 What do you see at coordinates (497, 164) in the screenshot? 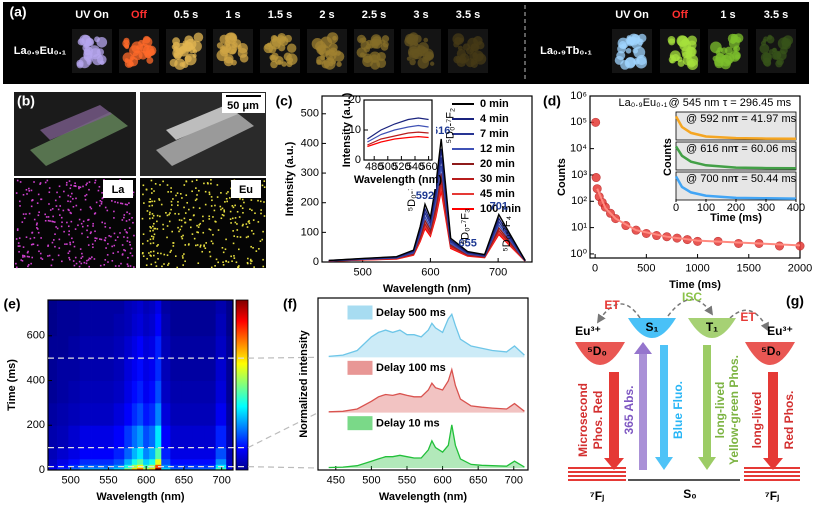
I see `legend-label: 20 min` at bounding box center [497, 164].